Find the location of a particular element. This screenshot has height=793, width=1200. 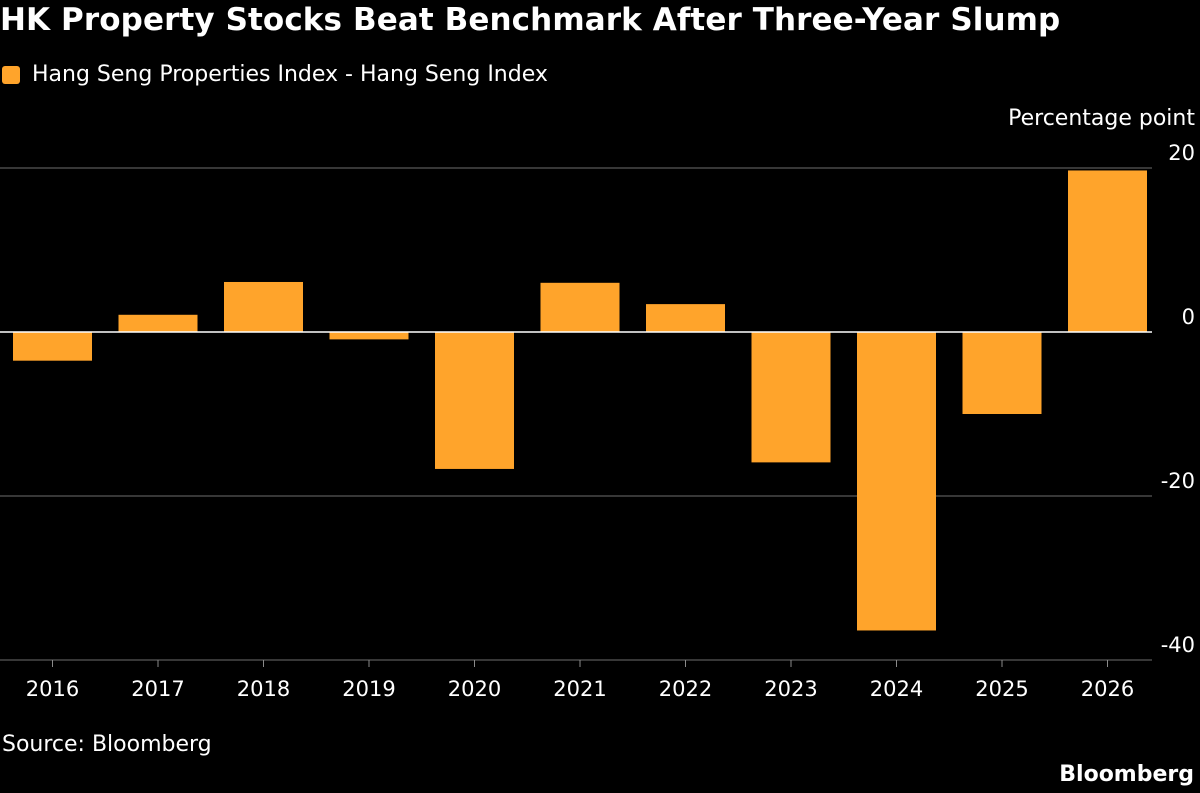

y-tick-label: -20 is located at coordinates (1178, 481).